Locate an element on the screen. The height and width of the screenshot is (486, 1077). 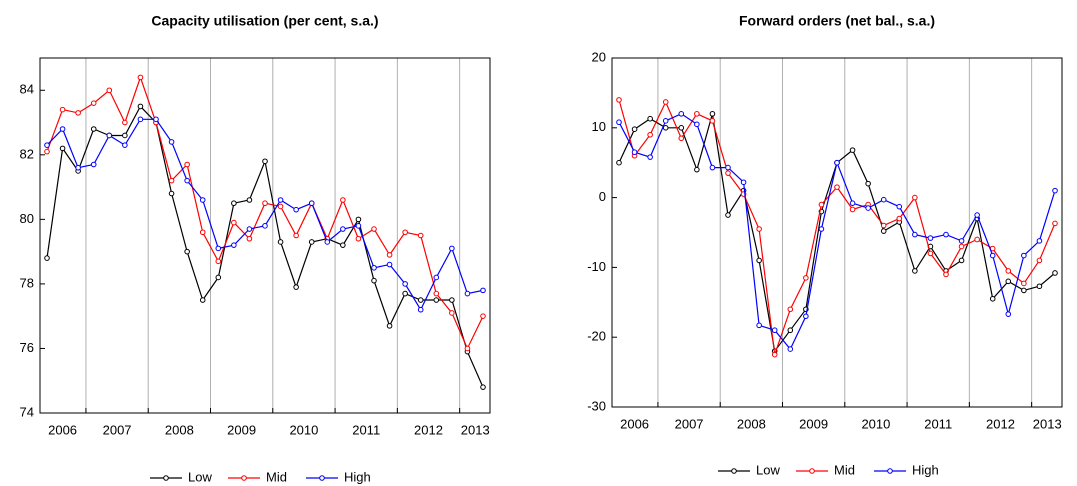
y-tick-label: 74 is located at coordinates (27, 411).